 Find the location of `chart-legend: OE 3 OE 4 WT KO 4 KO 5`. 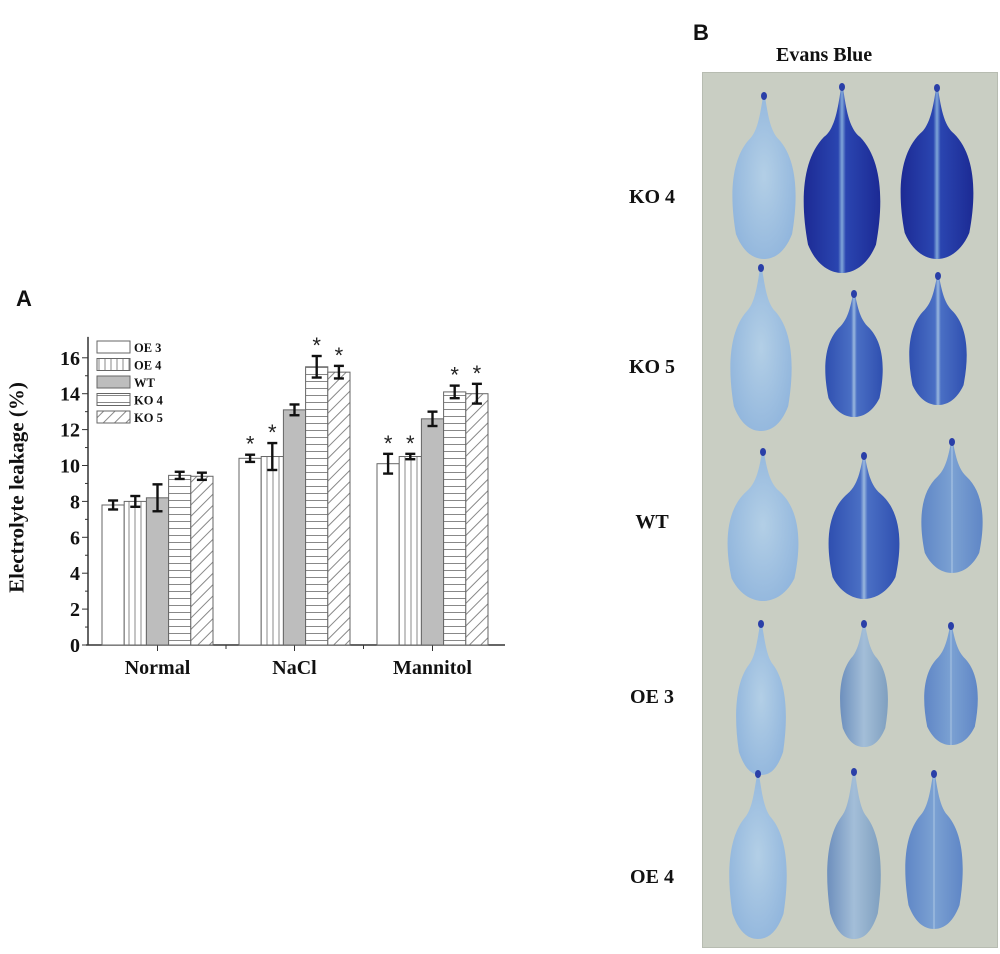

chart-legend: OE 3 OE 4 WT KO 4 KO 5 is located at coordinates (130, 382).